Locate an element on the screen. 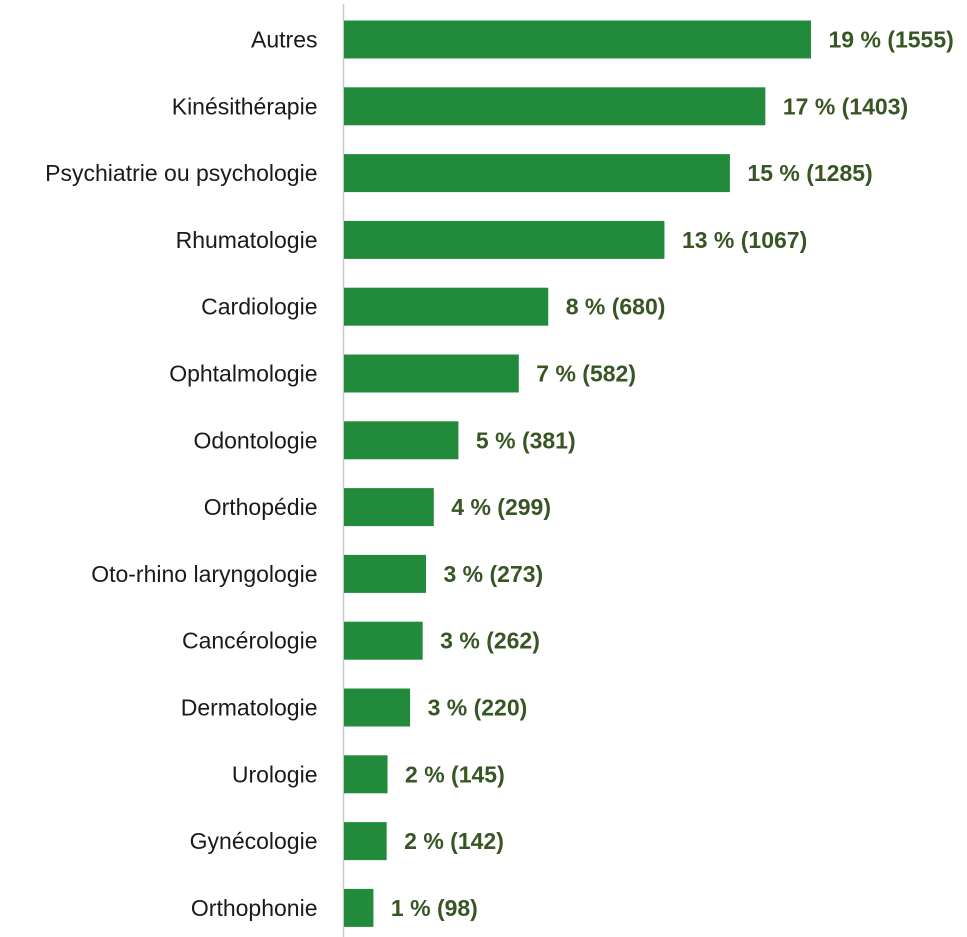 The width and height of the screenshot is (967, 937). category-label: Kinésithérapie is located at coordinates (245, 106).